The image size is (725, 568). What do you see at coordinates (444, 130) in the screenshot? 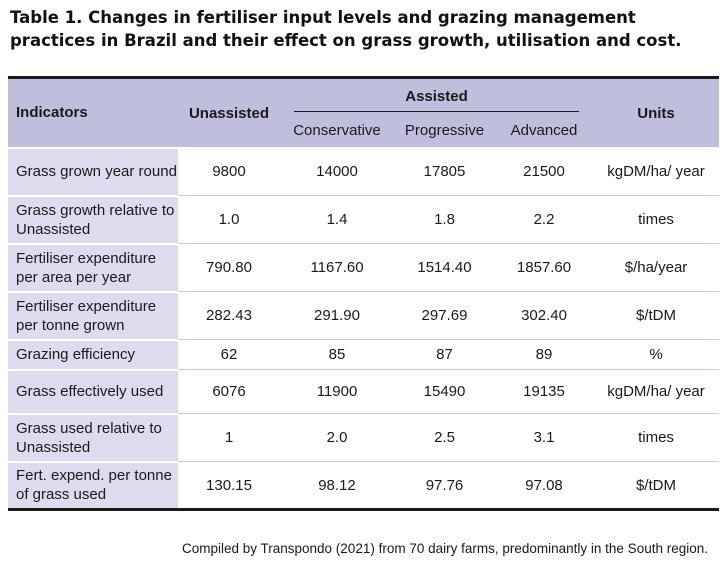
I see `header-progressive: Progressive` at bounding box center [444, 130].